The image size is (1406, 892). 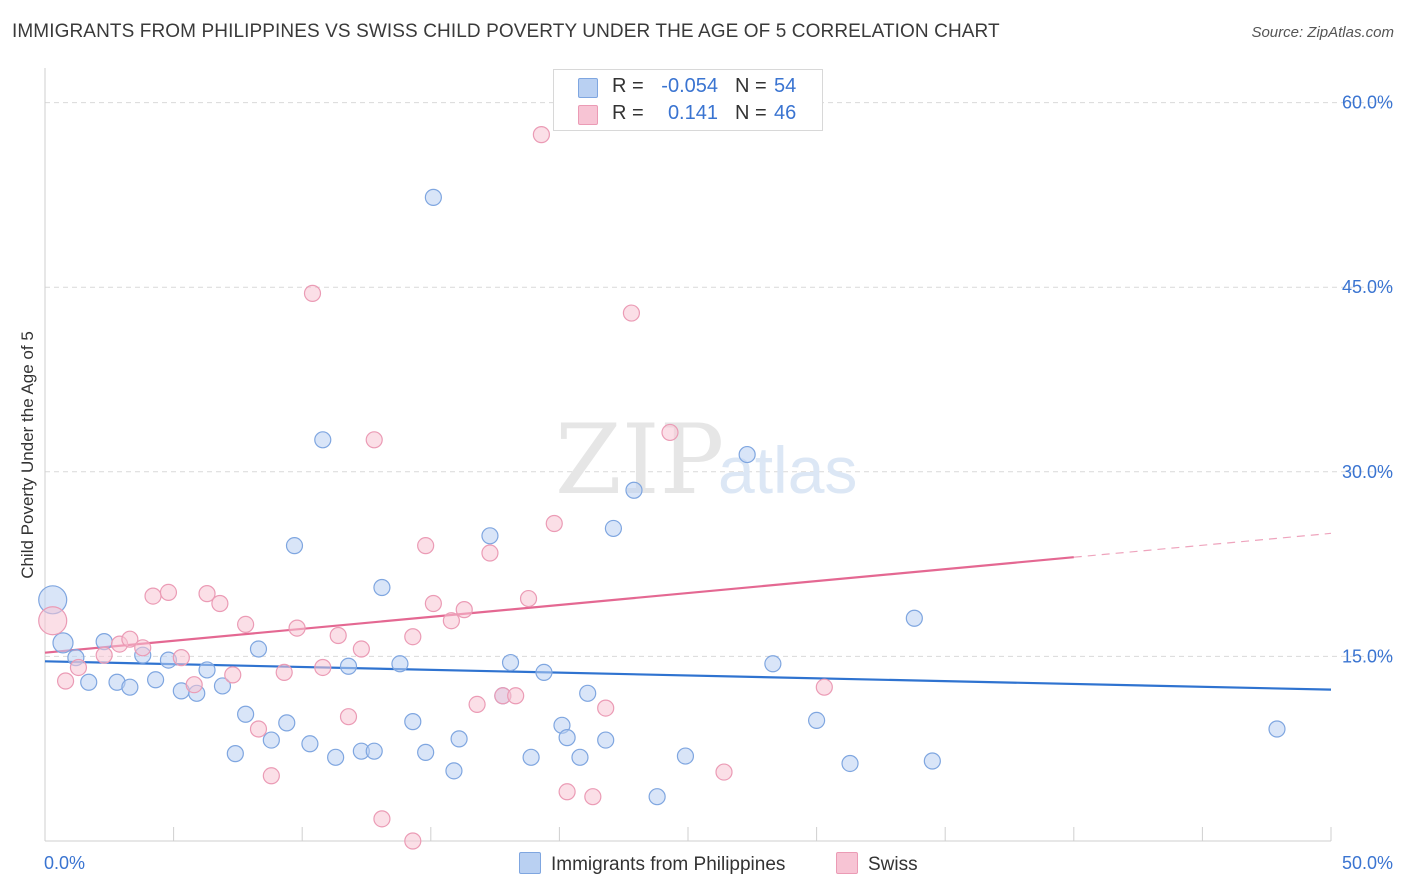 I want to click on bottom-legend-swiss: Swiss, so click(x=877, y=864).